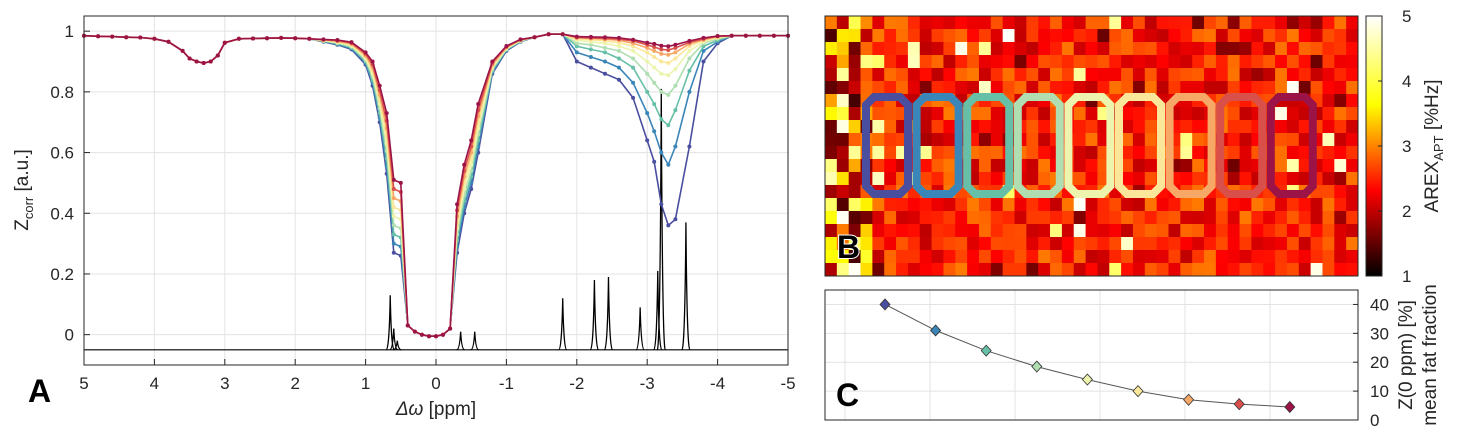  Describe the element at coordinates (224, 383) in the screenshot. I see `x-tick-label: 3` at that location.